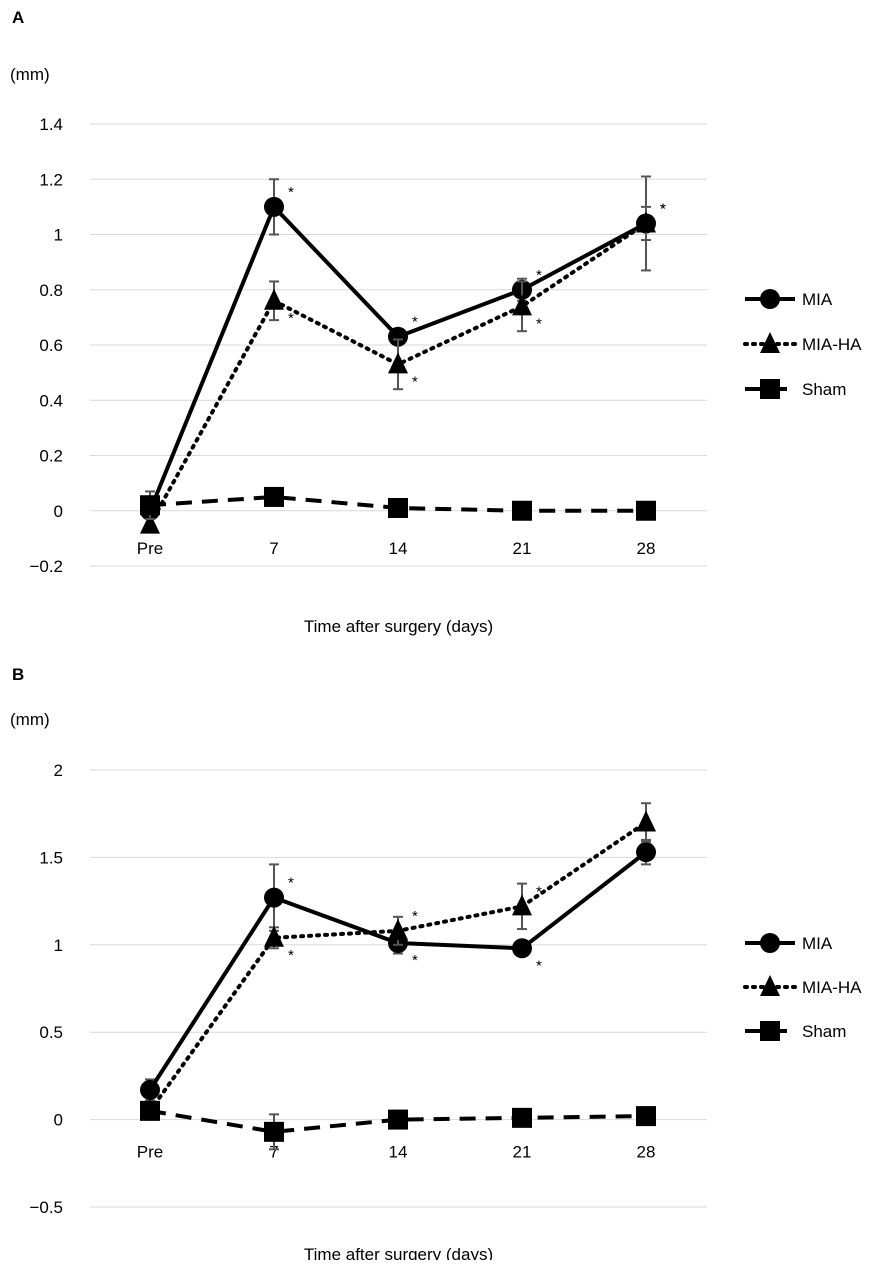  Describe the element at coordinates (18, 674) in the screenshot. I see `panel-label-b: B` at that location.